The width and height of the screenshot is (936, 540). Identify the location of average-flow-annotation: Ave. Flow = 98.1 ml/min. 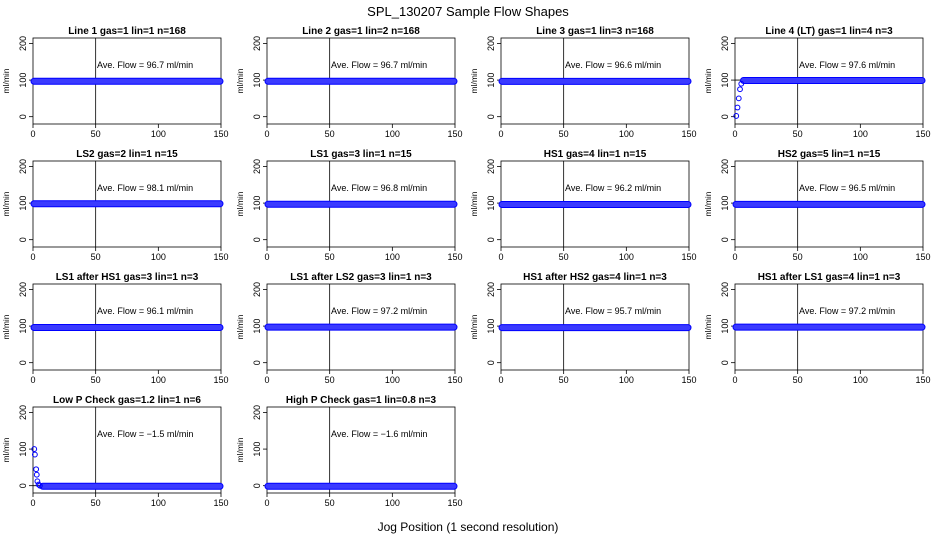
(145, 188).